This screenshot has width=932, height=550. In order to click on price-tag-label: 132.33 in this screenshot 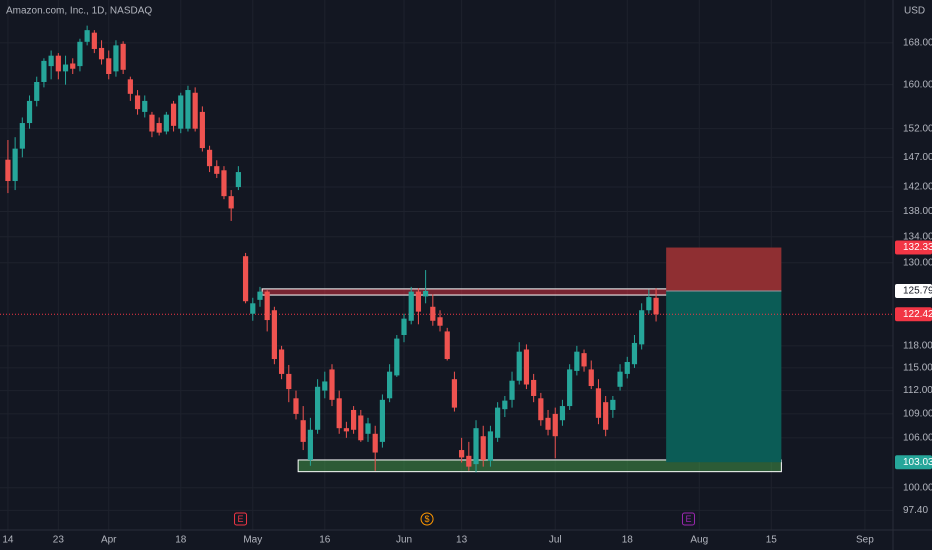, I will do `click(917, 247)`.